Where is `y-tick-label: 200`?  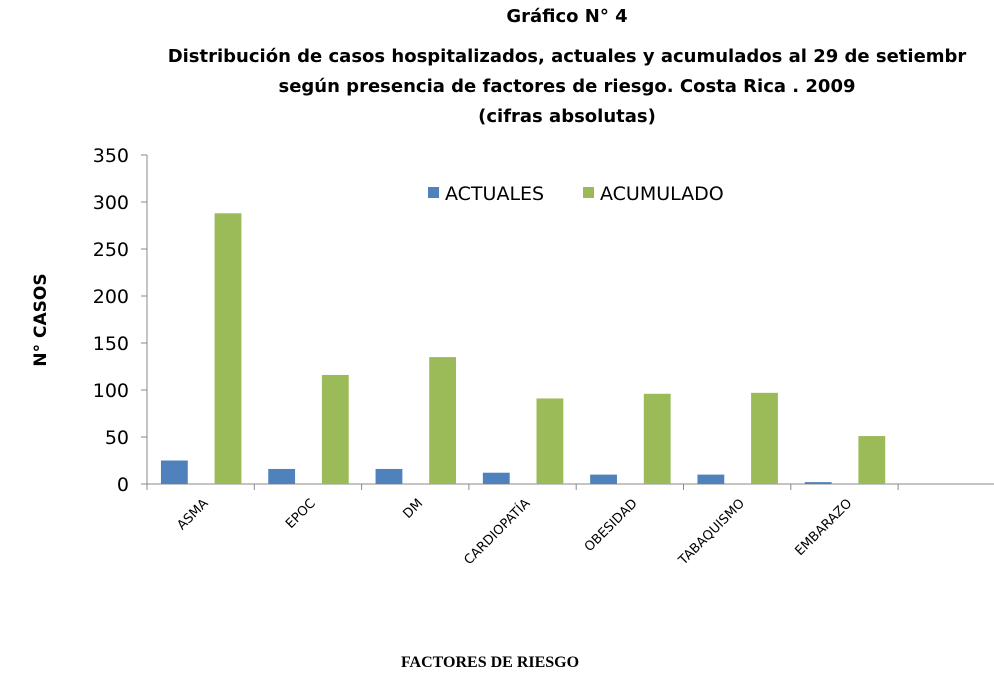
y-tick-label: 200 is located at coordinates (111, 297).